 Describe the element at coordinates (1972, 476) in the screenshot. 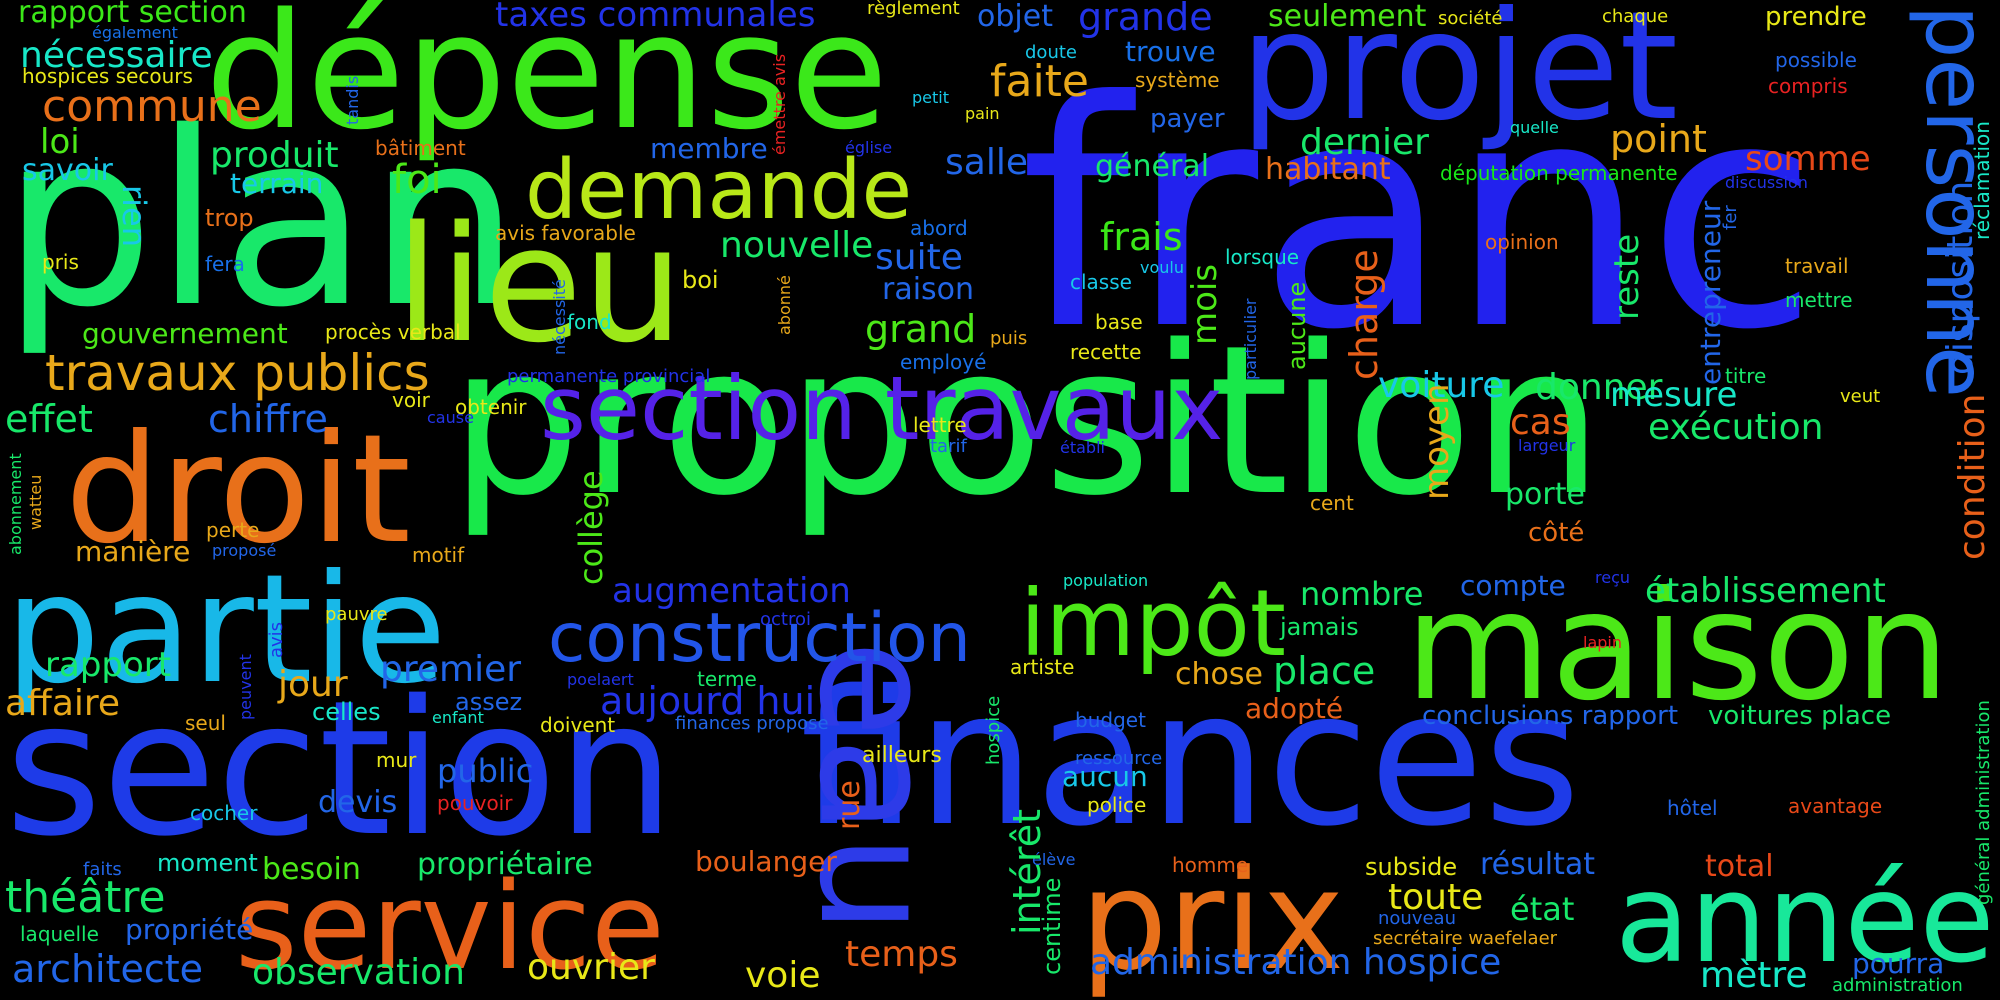

I see `word-condition: condition` at that location.